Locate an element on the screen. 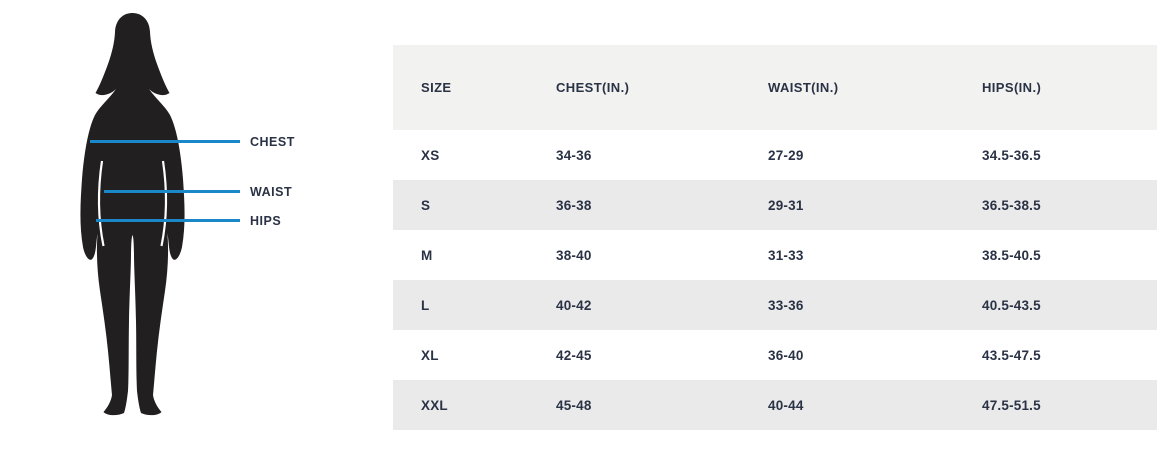  cell-chest: 34-36 is located at coordinates (574, 155).